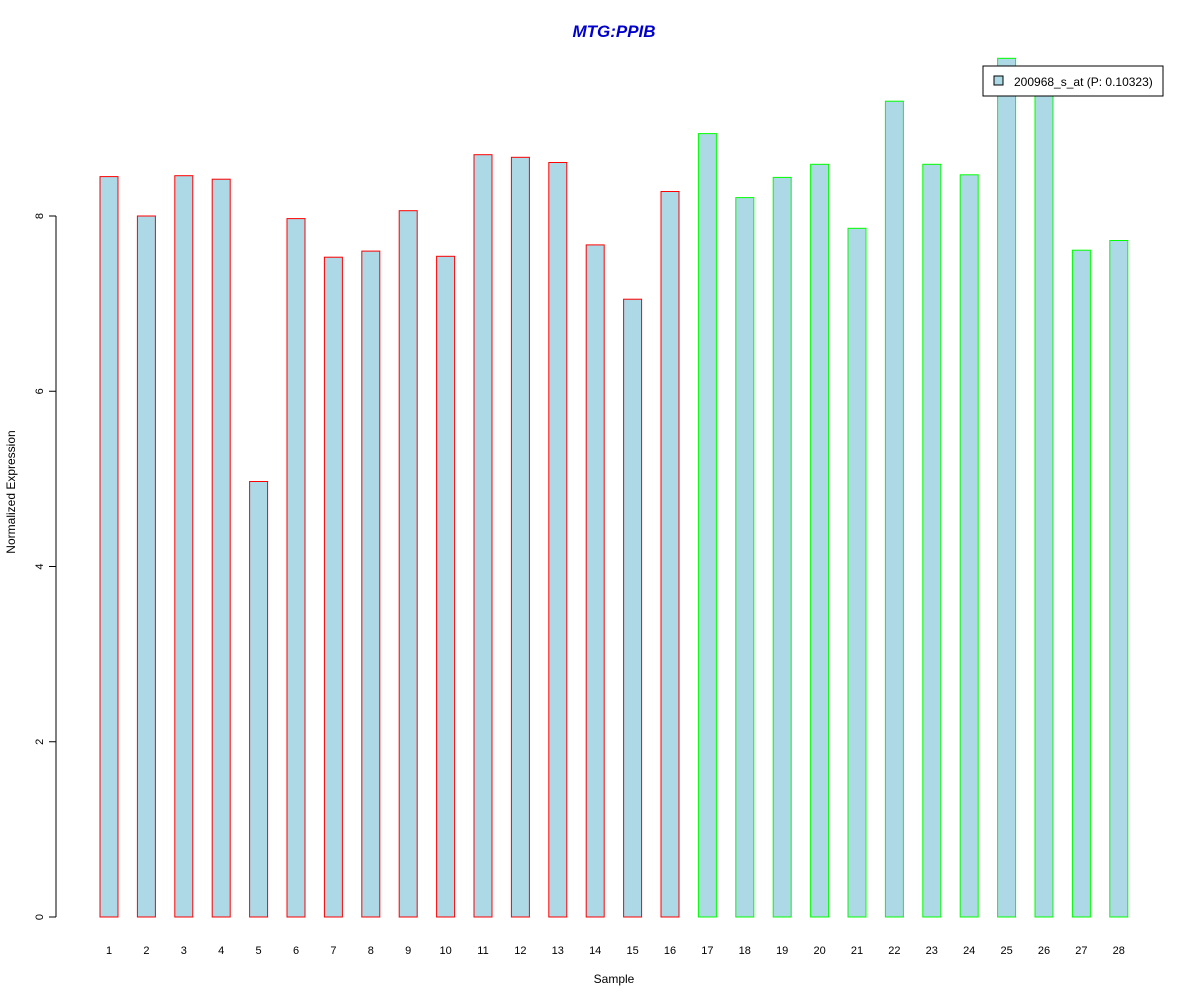 The image size is (1200, 1000). I want to click on legend-swatch, so click(998, 80).